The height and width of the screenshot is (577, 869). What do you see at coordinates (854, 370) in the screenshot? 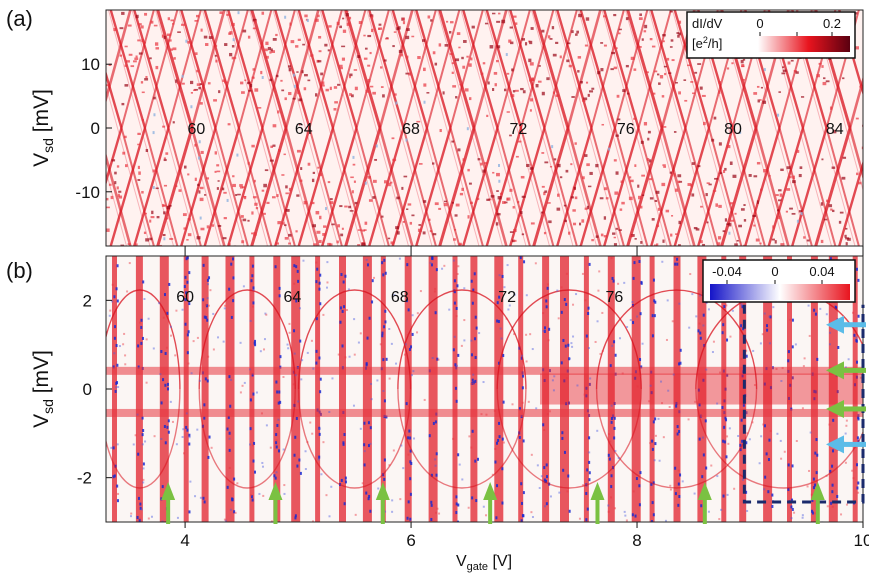
I see `side-arrow-shaft` at bounding box center [854, 370].